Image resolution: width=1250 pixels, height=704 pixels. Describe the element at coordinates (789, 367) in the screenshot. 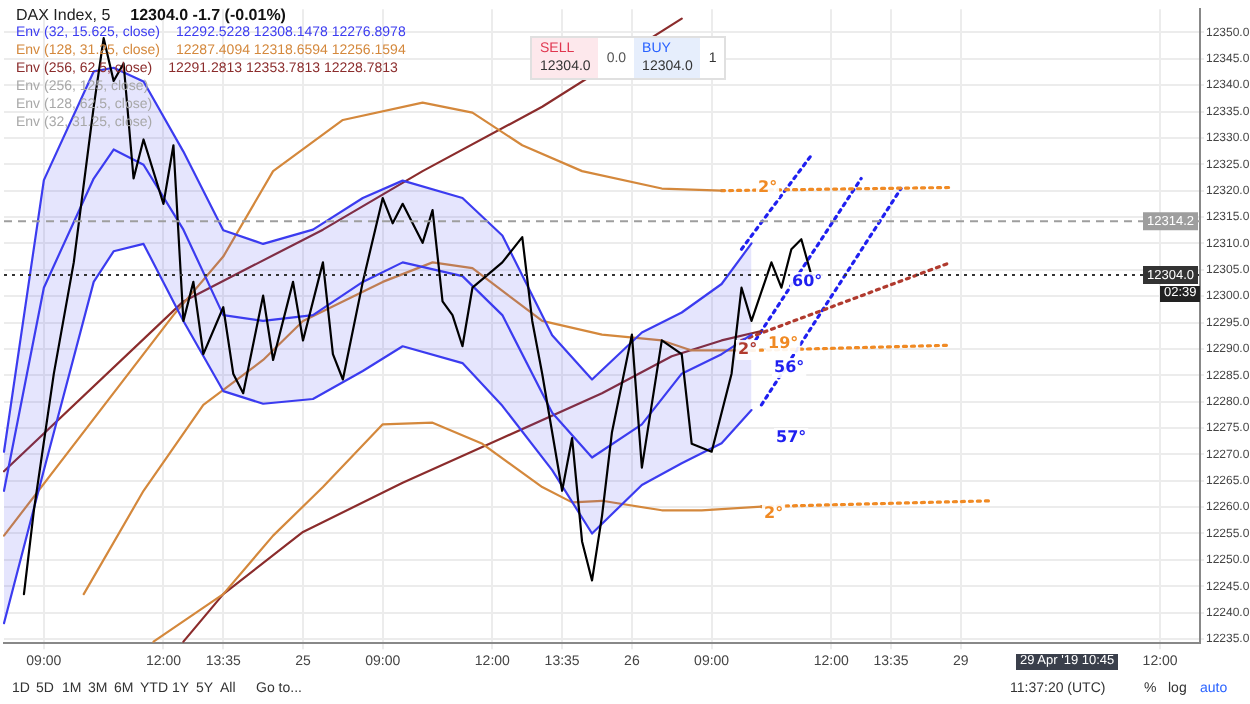

I see `annotation: 56°` at that location.